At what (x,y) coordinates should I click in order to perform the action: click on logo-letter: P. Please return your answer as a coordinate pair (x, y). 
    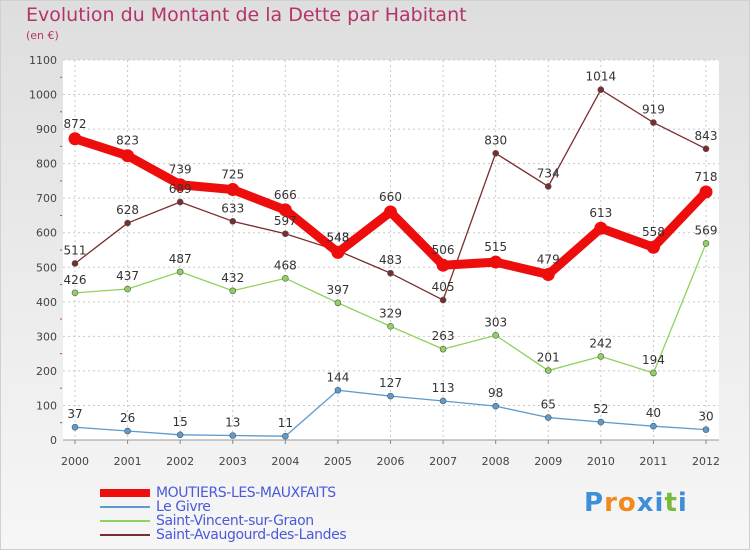
    Looking at the image, I should click on (594, 503).